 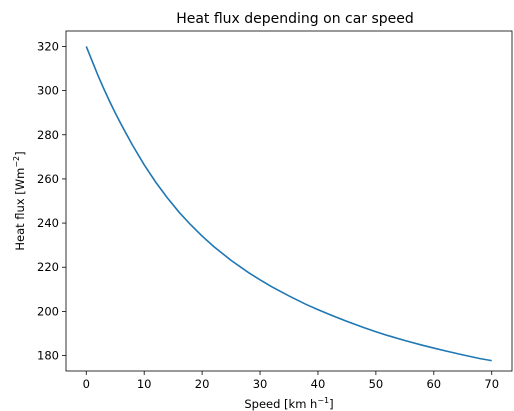 What do you see at coordinates (260, 384) in the screenshot?
I see `x-tick-label: 30` at bounding box center [260, 384].